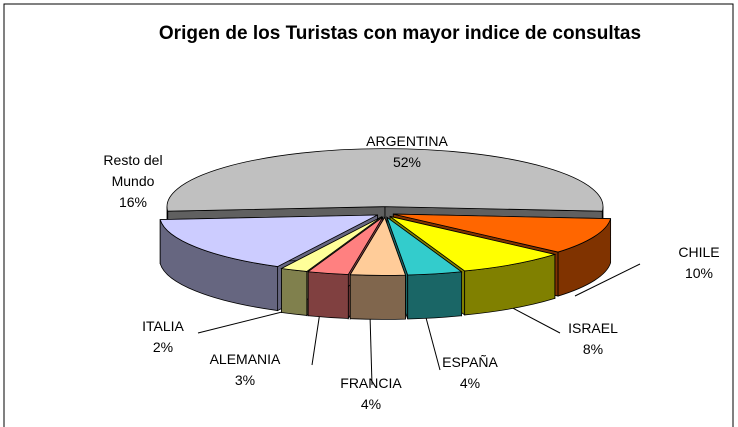 The width and height of the screenshot is (738, 427). I want to click on category-label: ARGENTINA, so click(407, 141).